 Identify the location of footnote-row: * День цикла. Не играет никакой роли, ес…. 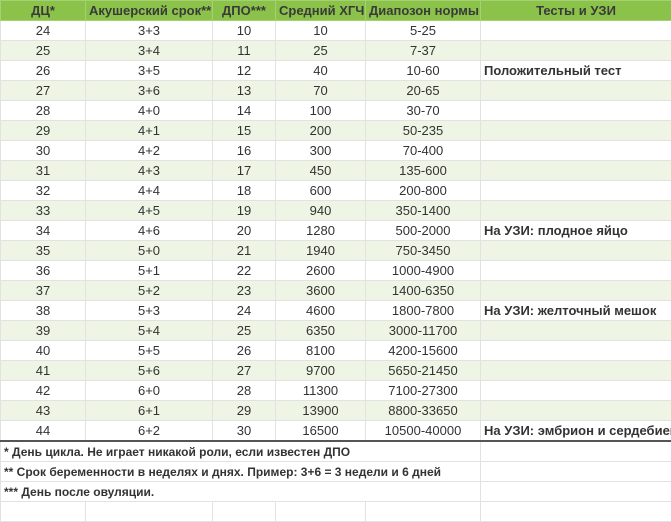
(336, 451).